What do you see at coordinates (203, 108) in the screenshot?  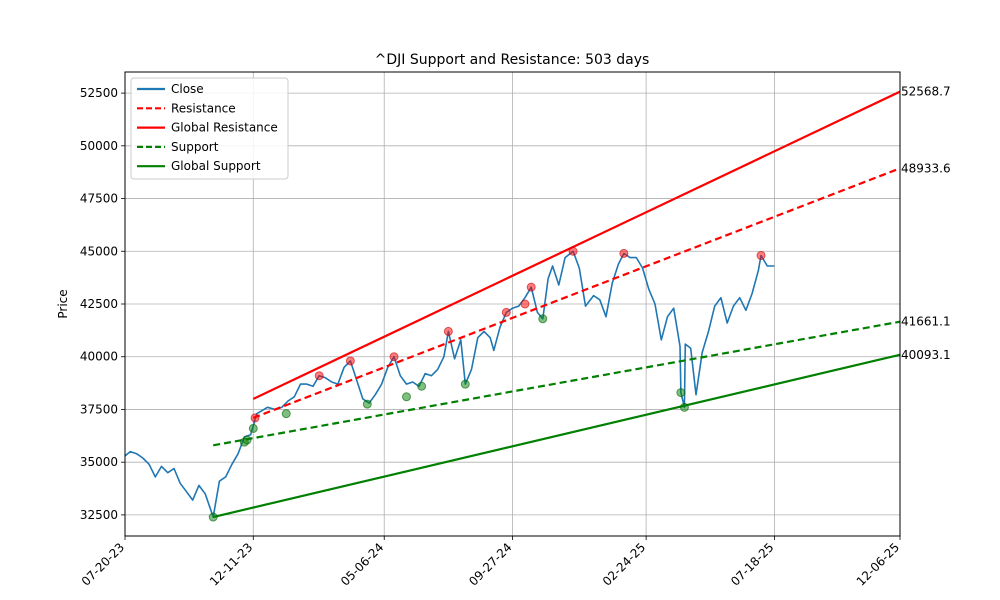 I see `legend-label: Resistance` at bounding box center [203, 108].